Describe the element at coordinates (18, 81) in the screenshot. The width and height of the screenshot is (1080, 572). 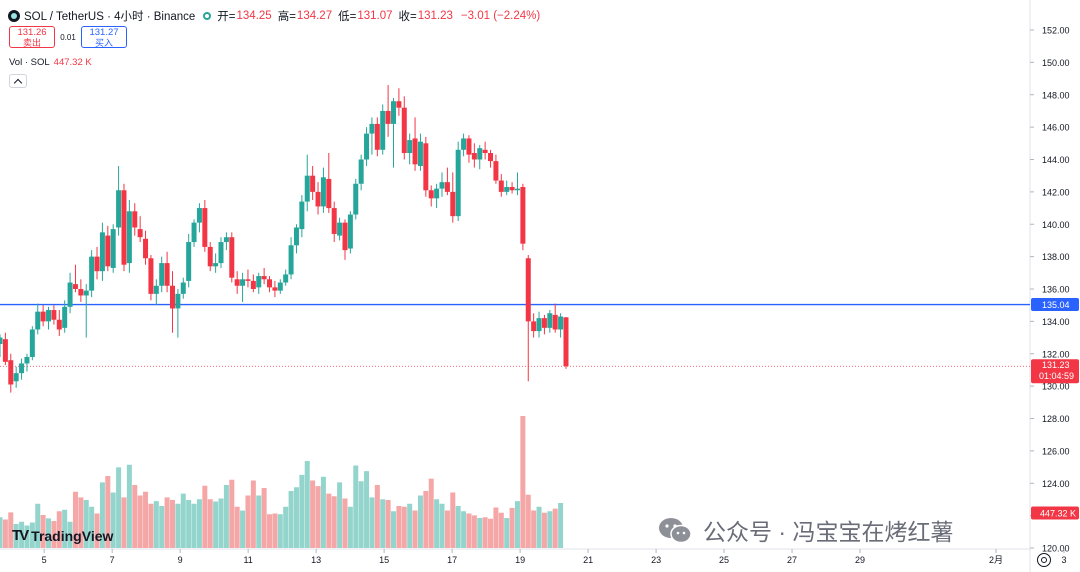
I see `collapse-legend-button` at that location.